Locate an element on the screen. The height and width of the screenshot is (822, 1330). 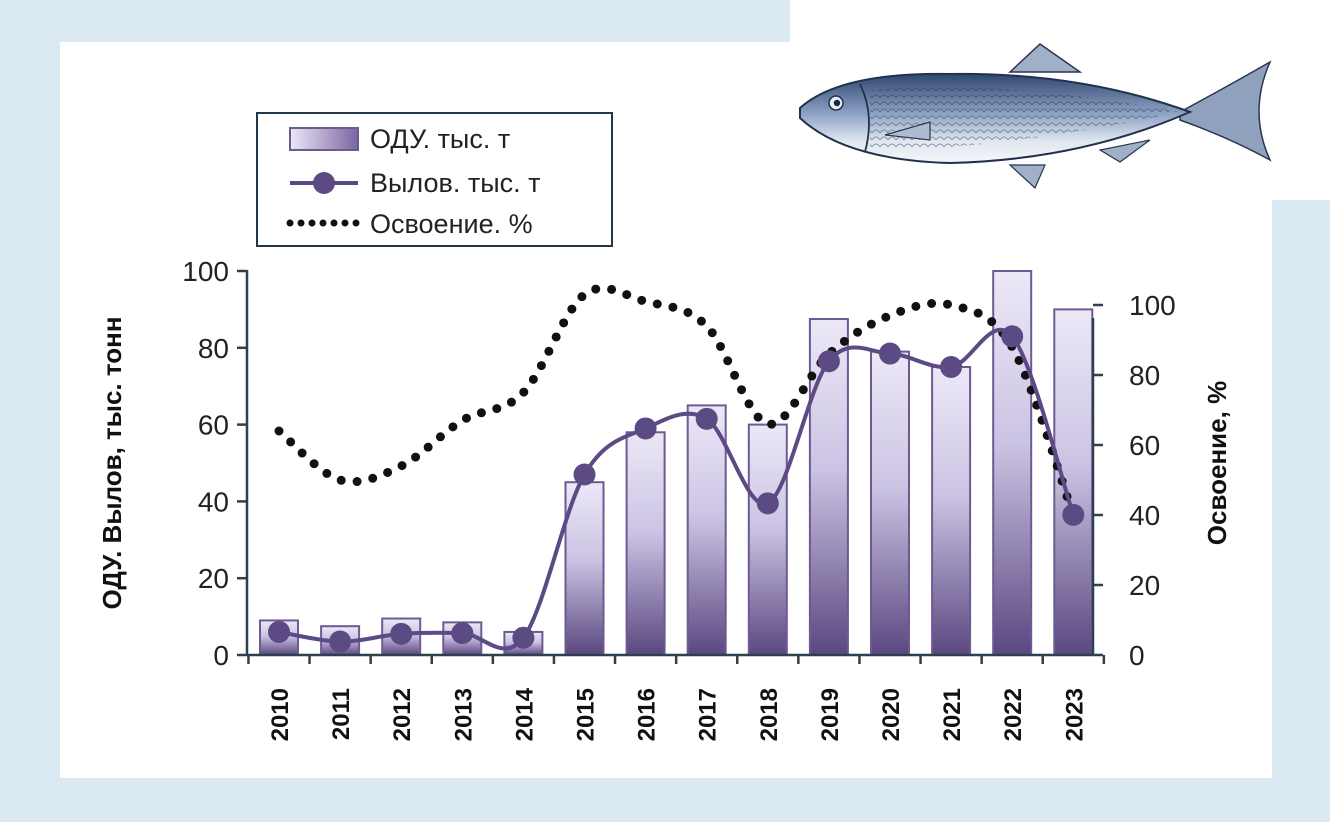
y2-tick-label-60: 60 is located at coordinates (1144, 445).